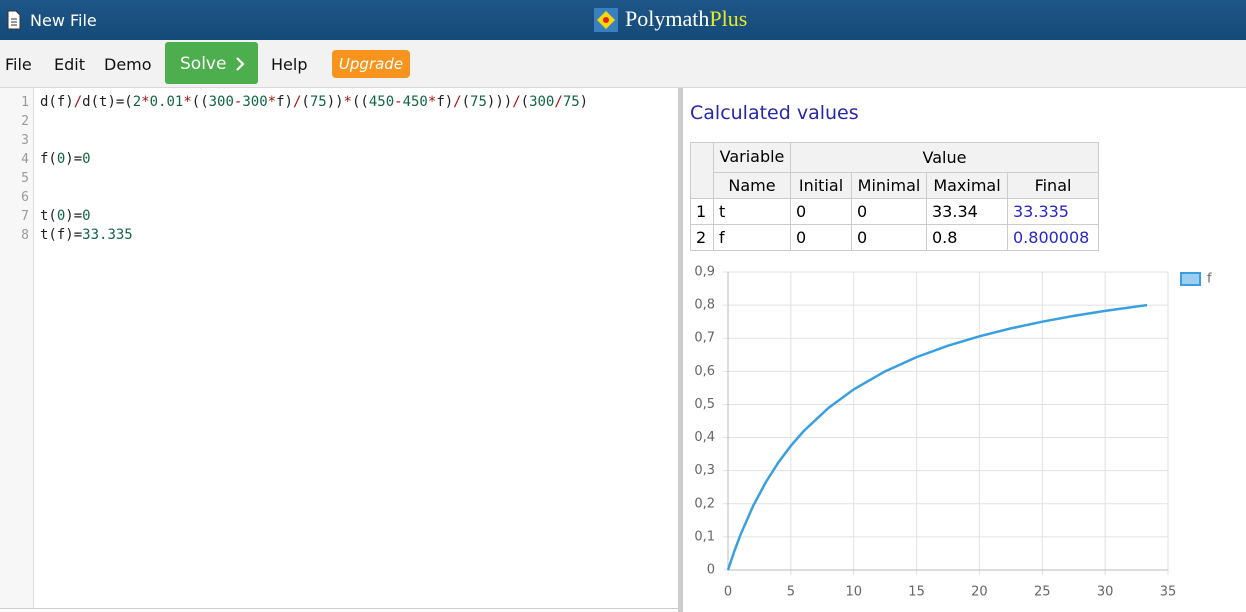 Image resolution: width=1246 pixels, height=612 pixels. What do you see at coordinates (704, 404) in the screenshot?
I see `y-tick-label: 0,5` at bounding box center [704, 404].